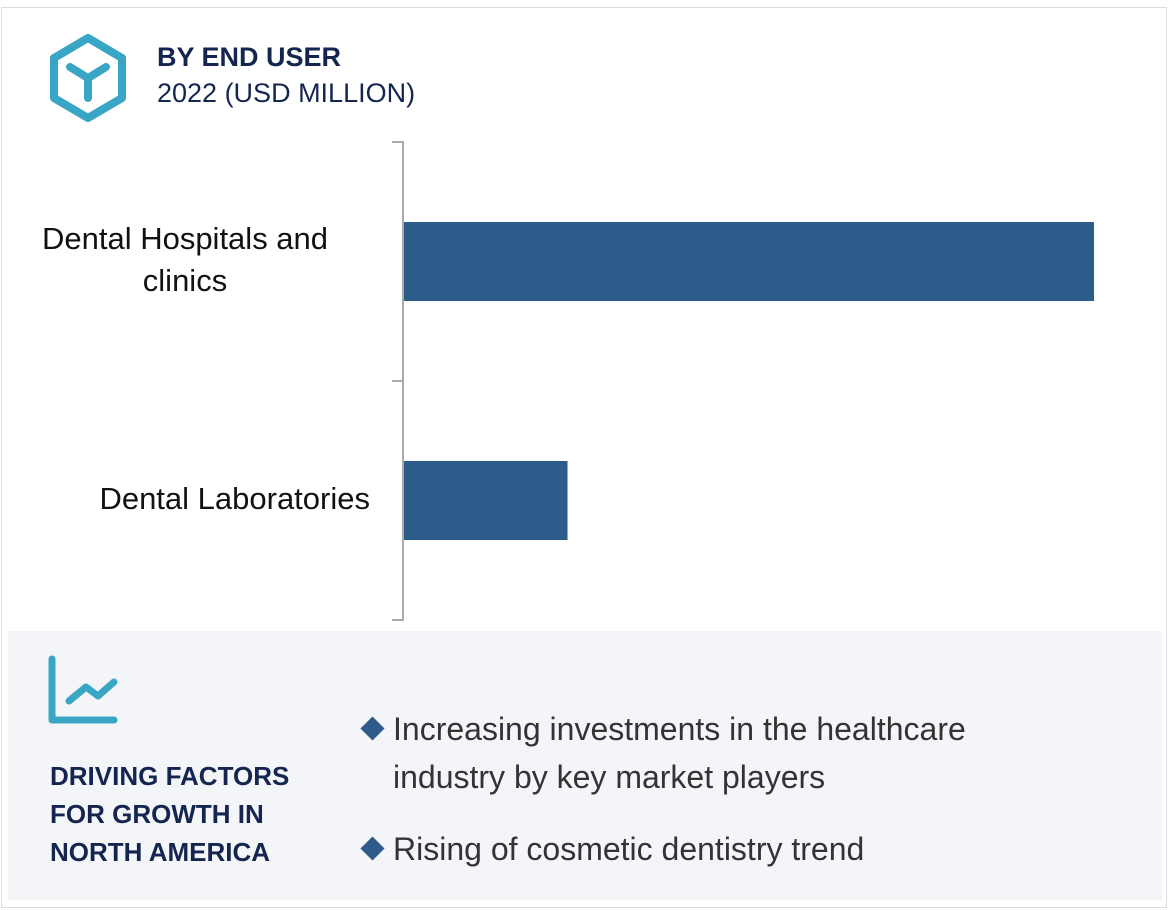  What do you see at coordinates (249, 57) in the screenshot?
I see `chart-title: BY END USER` at bounding box center [249, 57].